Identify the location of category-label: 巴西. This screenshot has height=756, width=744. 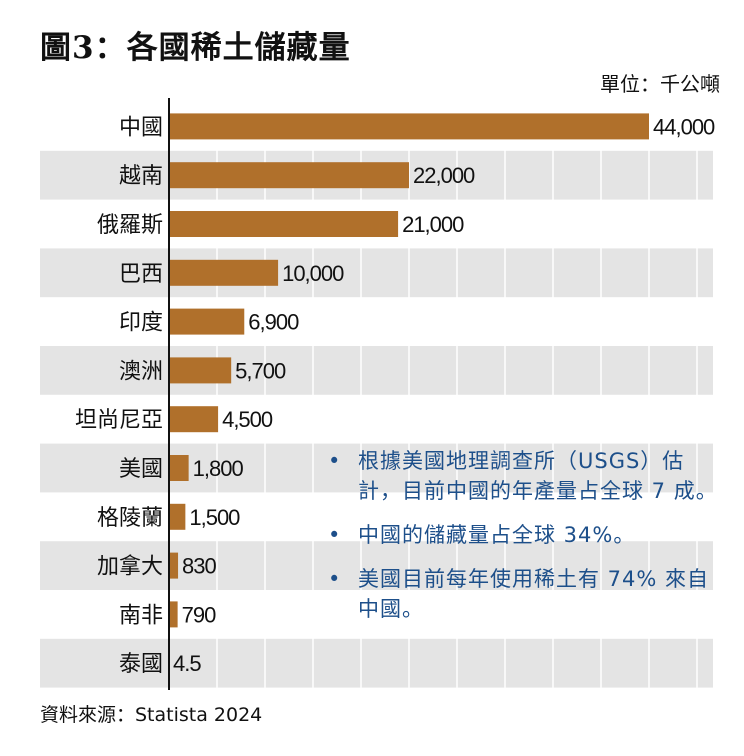
(141, 274).